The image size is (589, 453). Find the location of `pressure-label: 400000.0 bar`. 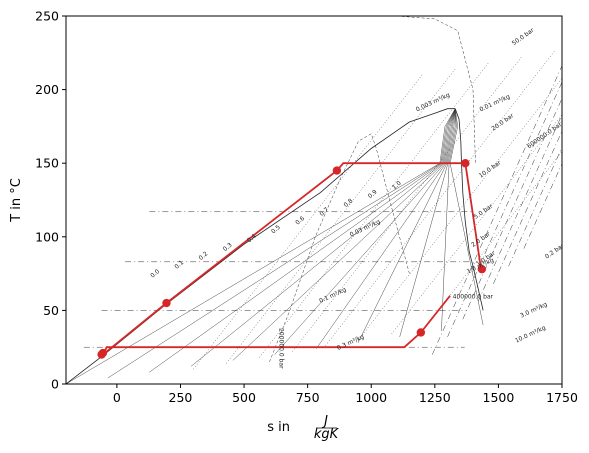

pressure-label: 400000.0 bar is located at coordinates (473, 297).